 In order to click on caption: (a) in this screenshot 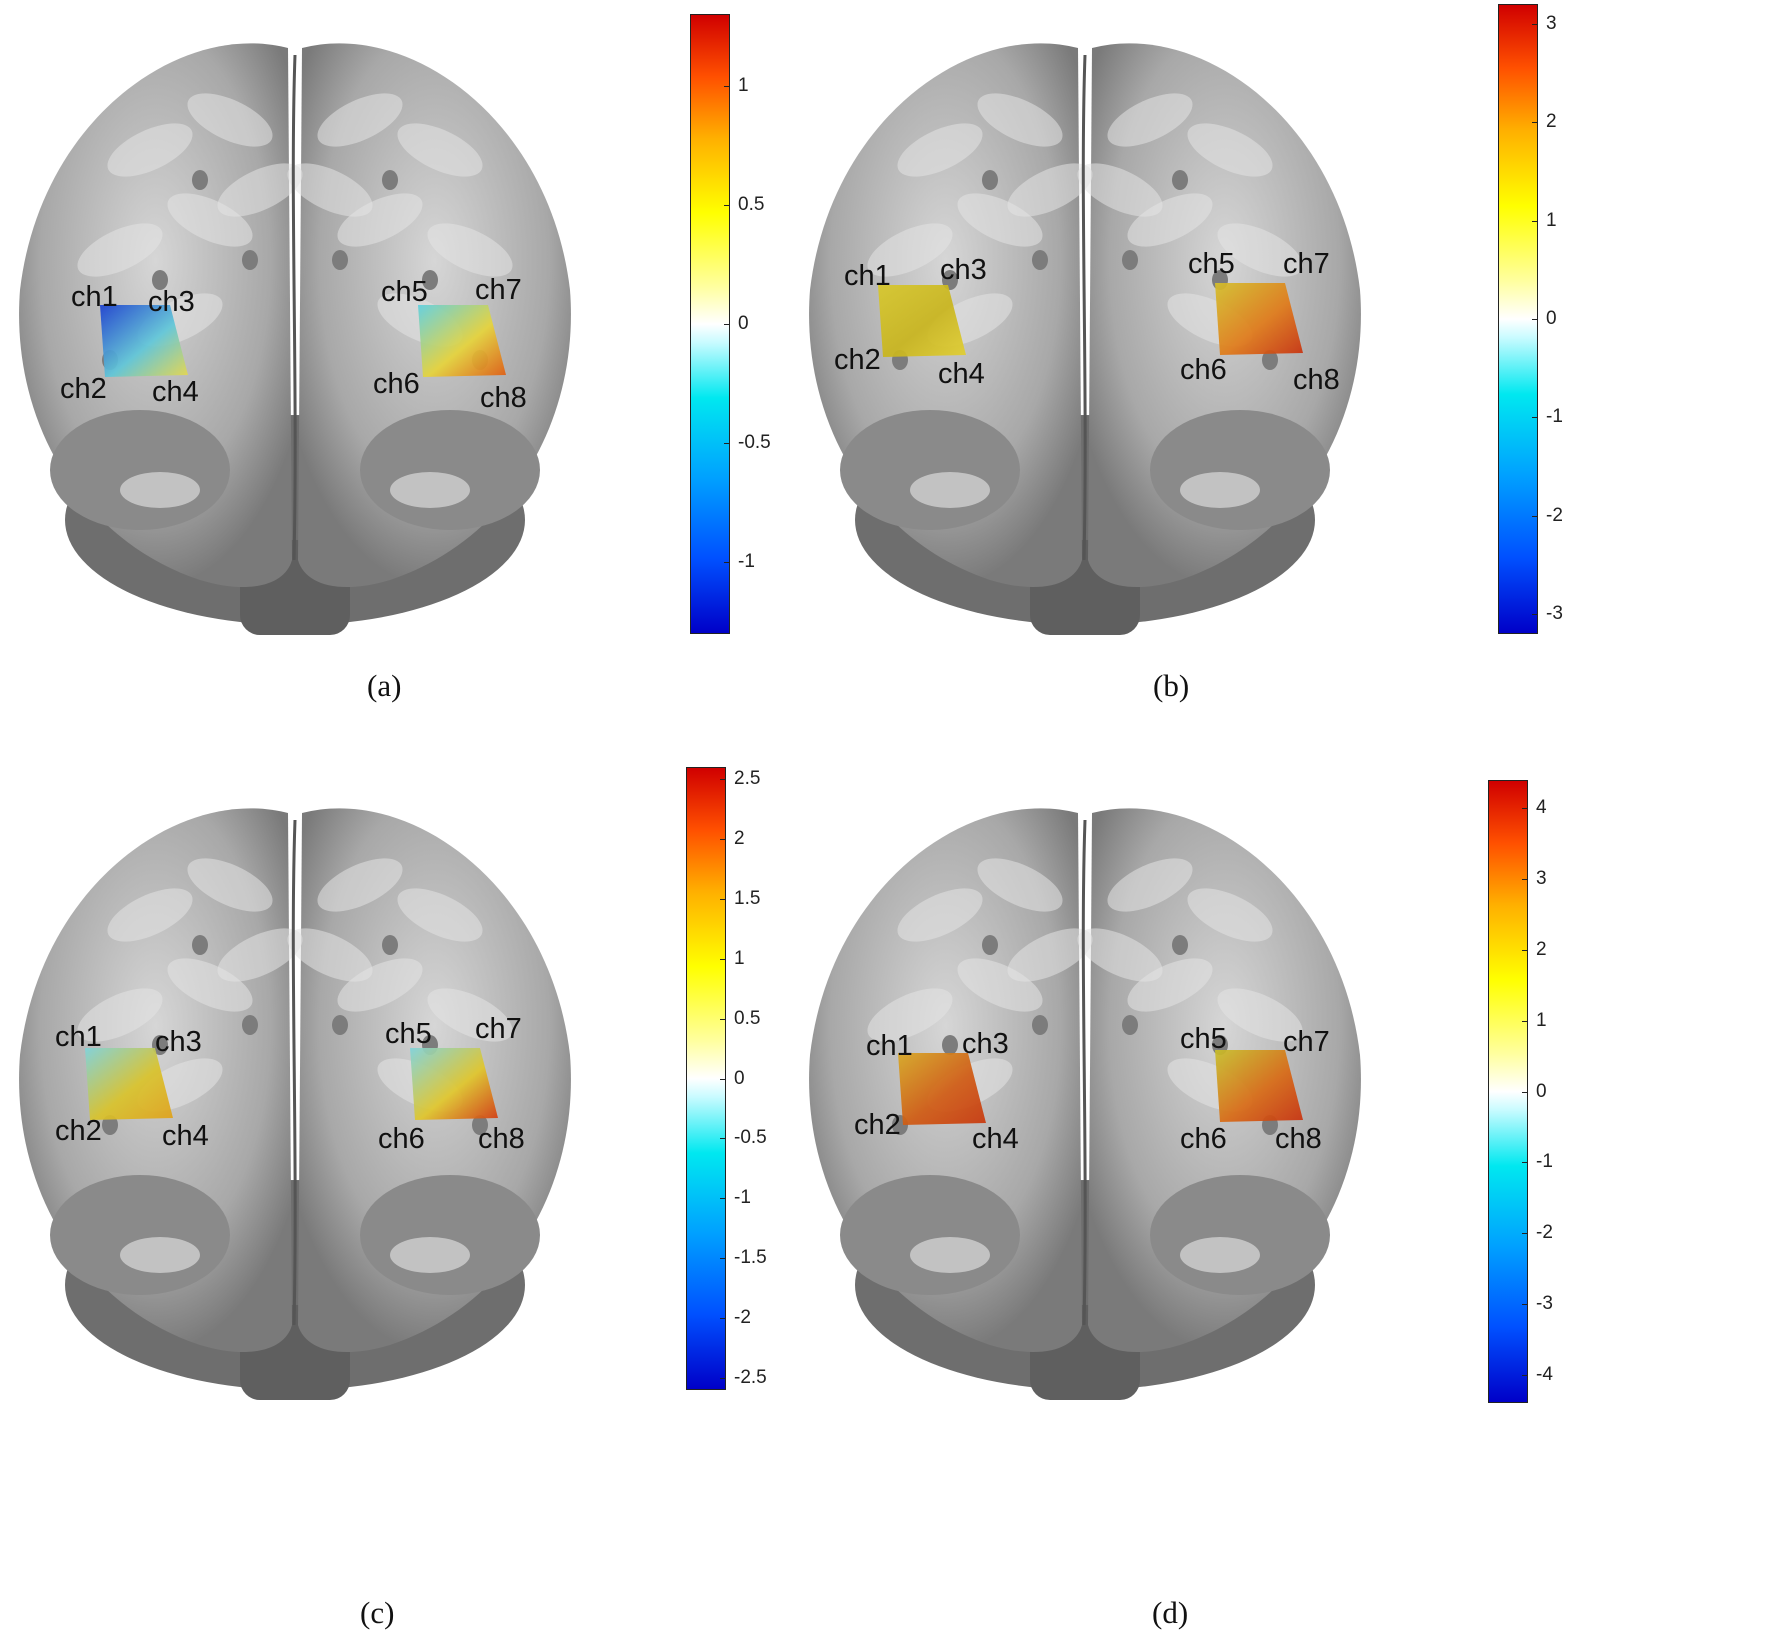, I will do `click(384, 685)`.